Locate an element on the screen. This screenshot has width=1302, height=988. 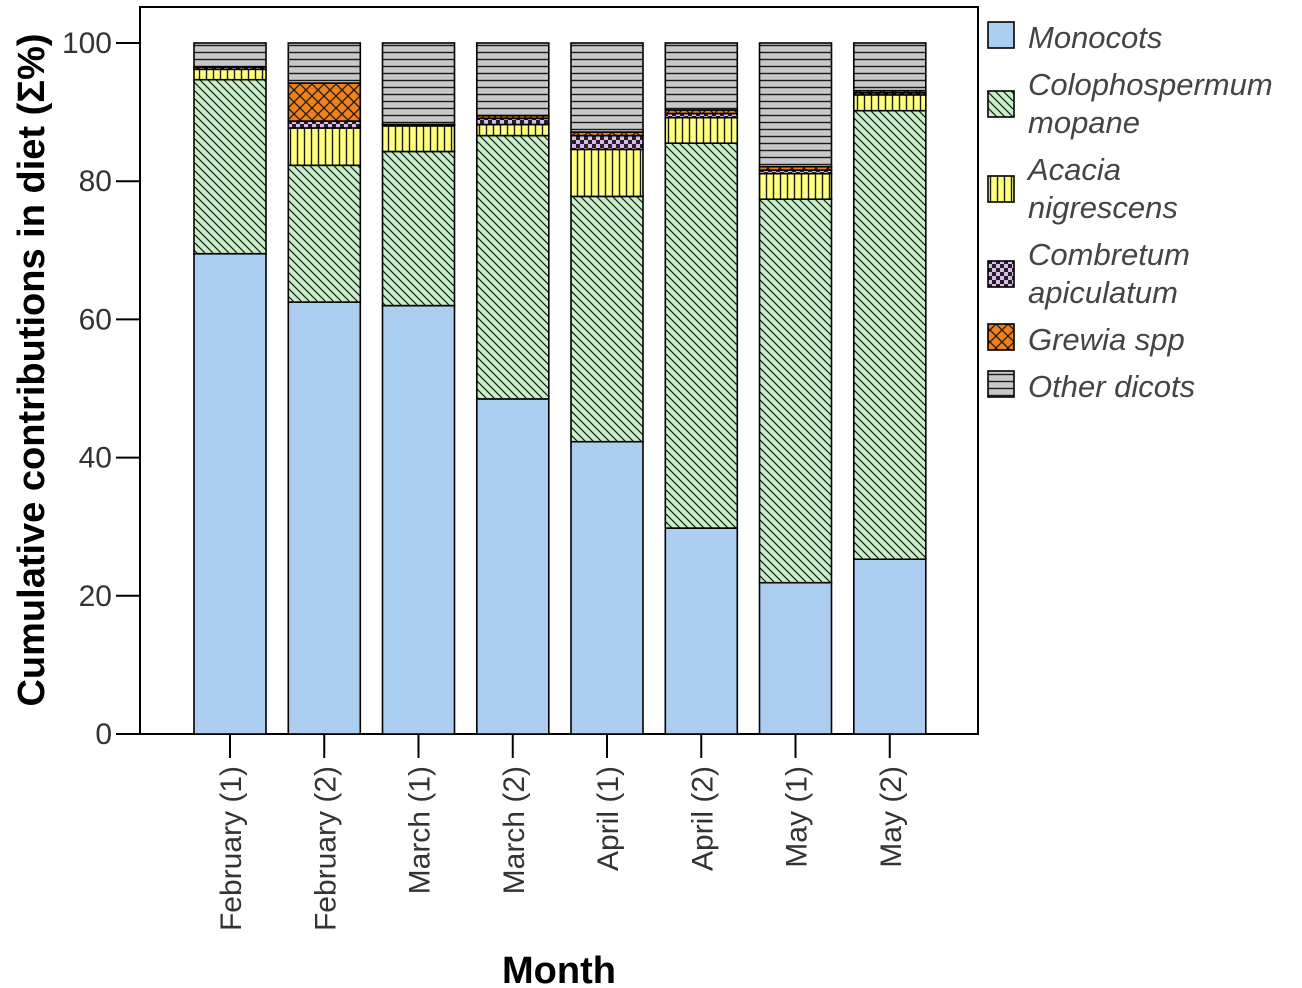
legend-label: Monocots is located at coordinates (1095, 37).